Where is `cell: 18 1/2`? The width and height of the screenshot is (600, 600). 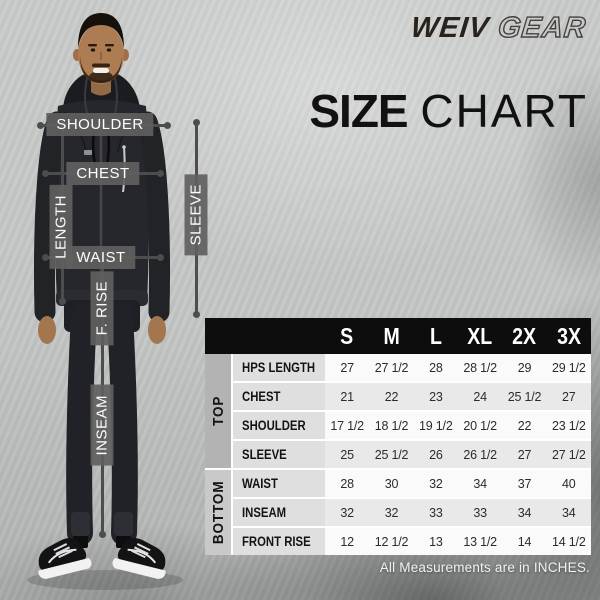
cell: 18 1/2 is located at coordinates (391, 425).